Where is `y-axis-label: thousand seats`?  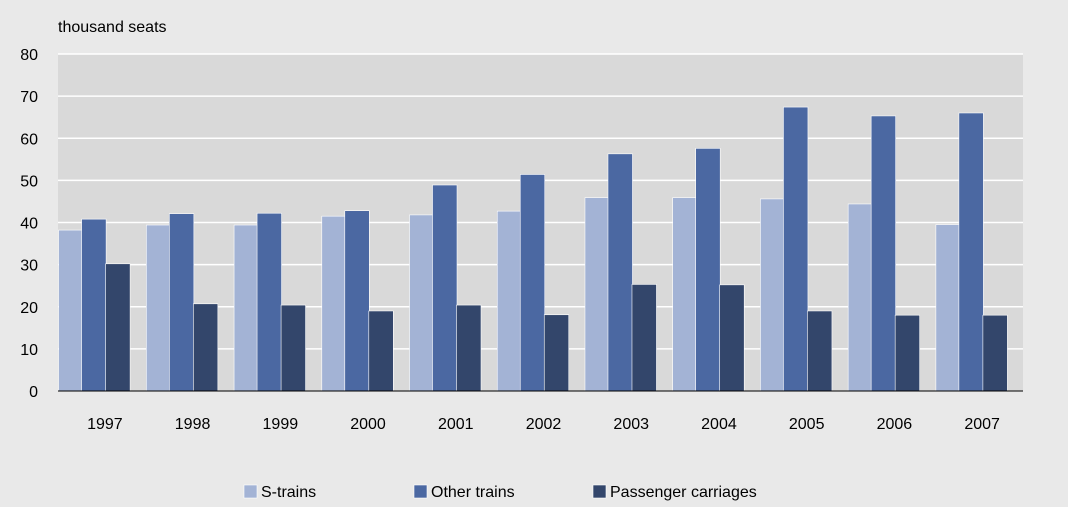 y-axis-label: thousand seats is located at coordinates (112, 27).